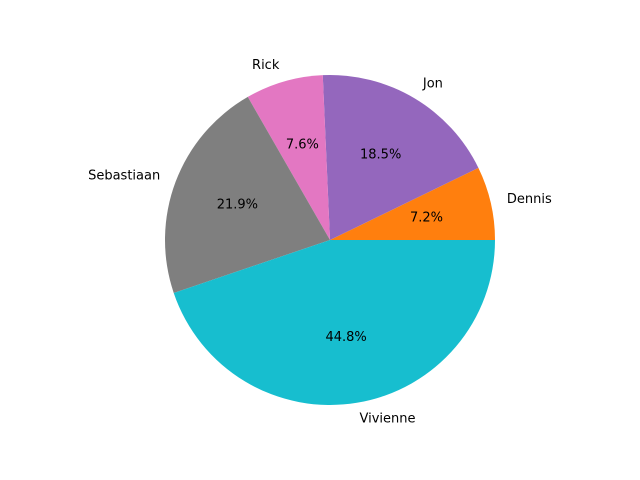 This screenshot has height=480, width=640. Describe the element at coordinates (302, 144) in the screenshot. I see `slice-percent-rick: 7.6%` at that location.